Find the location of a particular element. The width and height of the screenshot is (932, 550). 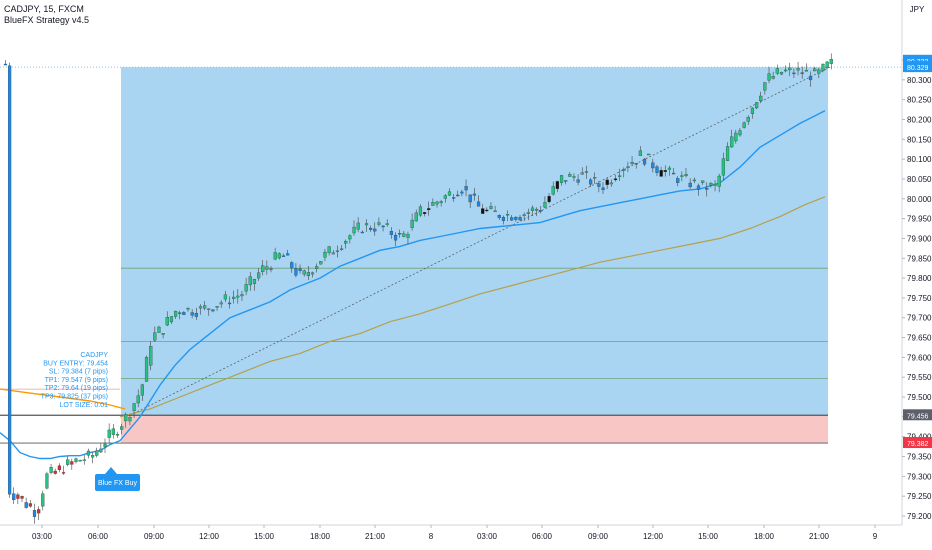

price-tag-top2: 80.329 is located at coordinates (918, 68).